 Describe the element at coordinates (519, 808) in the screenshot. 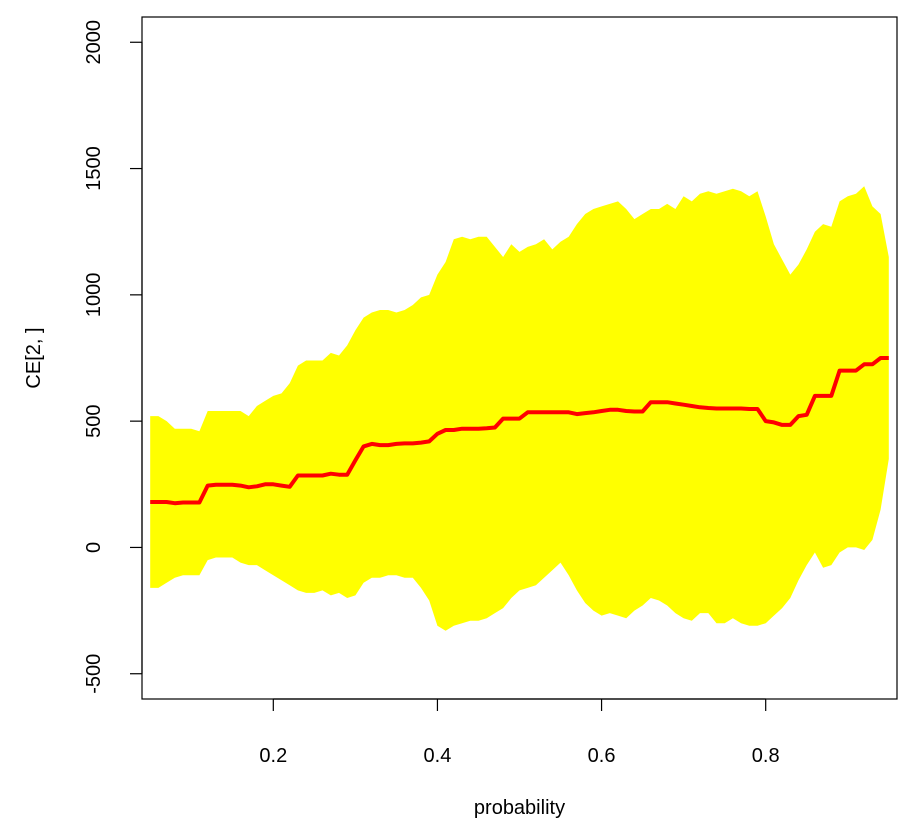

I see `x-axis-label: probability` at that location.